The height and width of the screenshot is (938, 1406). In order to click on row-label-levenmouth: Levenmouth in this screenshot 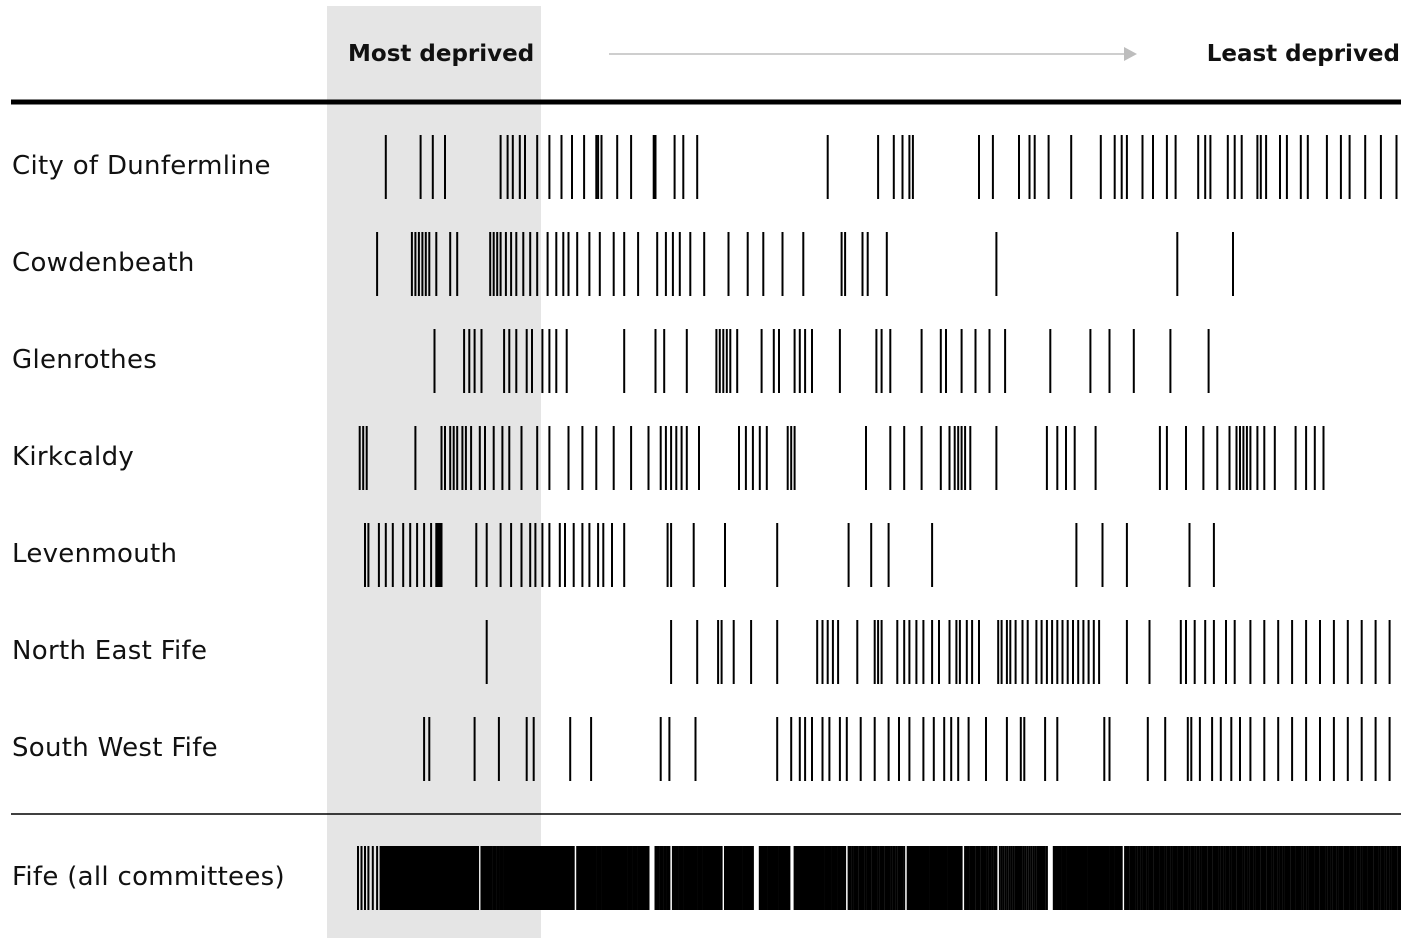, I will do `click(95, 554)`.